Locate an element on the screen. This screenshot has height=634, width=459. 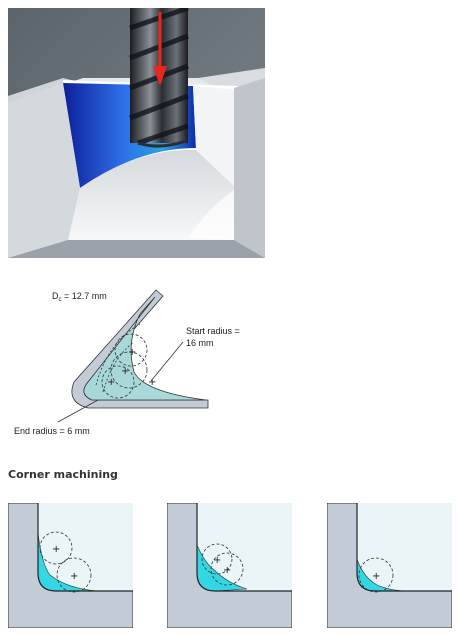
dc-symbol: D is located at coordinates (55, 296).